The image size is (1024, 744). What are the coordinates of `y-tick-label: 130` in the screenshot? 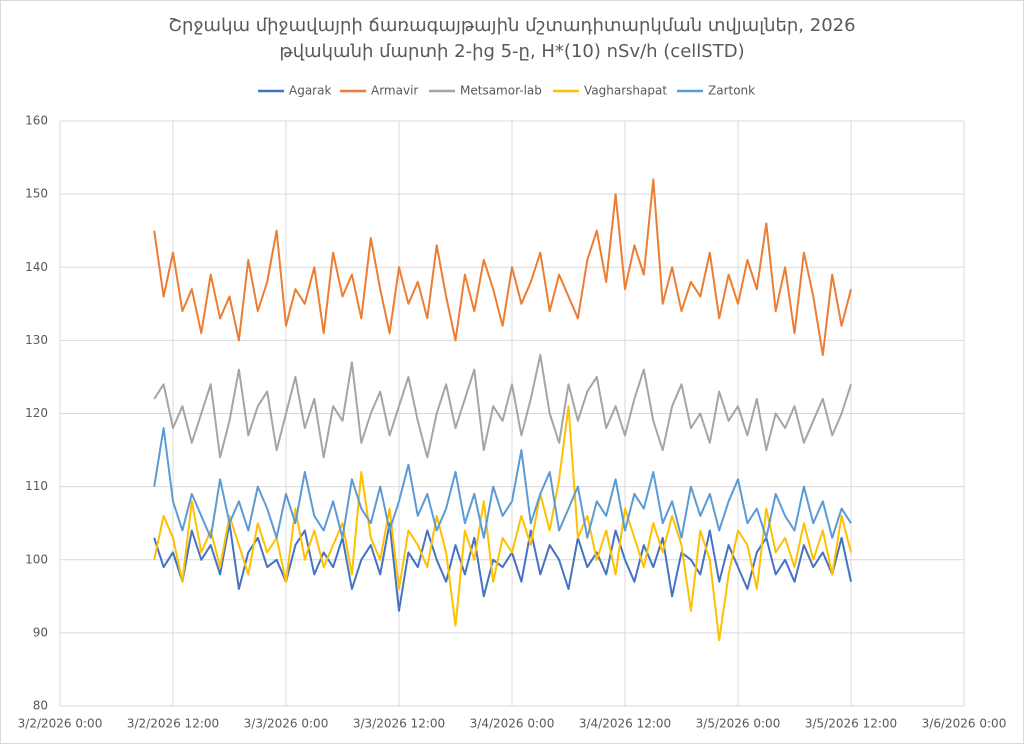 It's located at (36, 340).